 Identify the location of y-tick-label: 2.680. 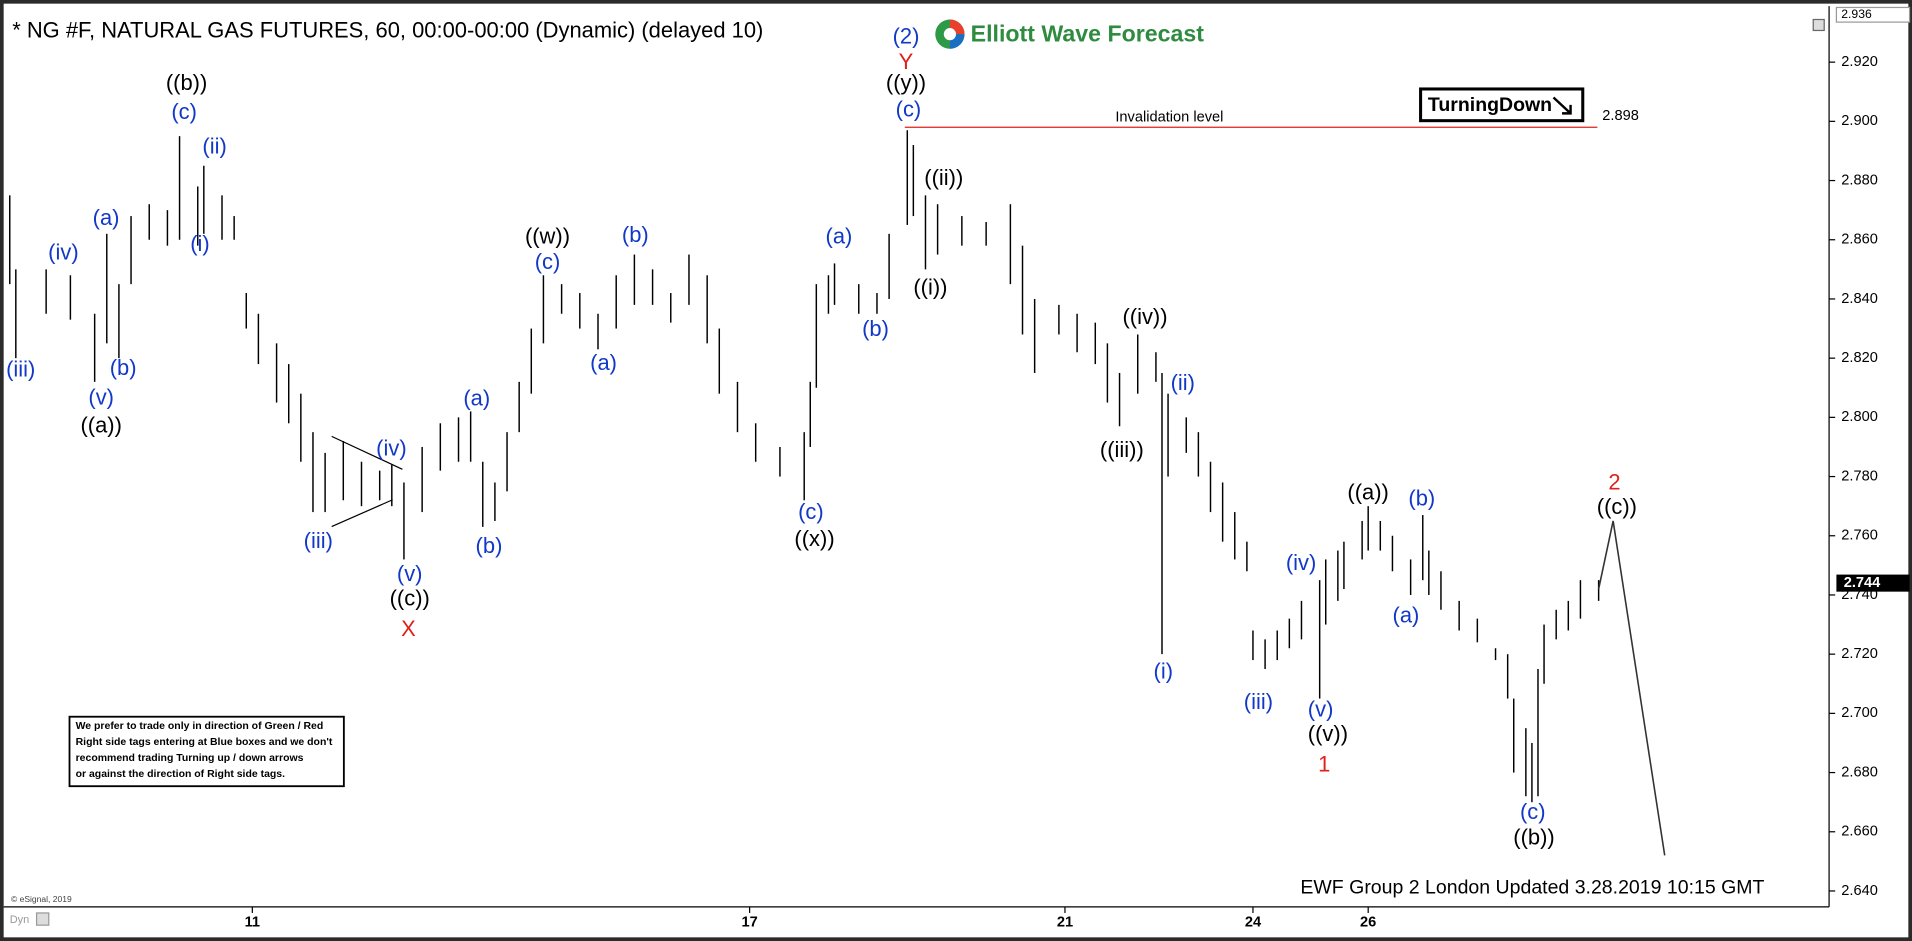
(1859, 772).